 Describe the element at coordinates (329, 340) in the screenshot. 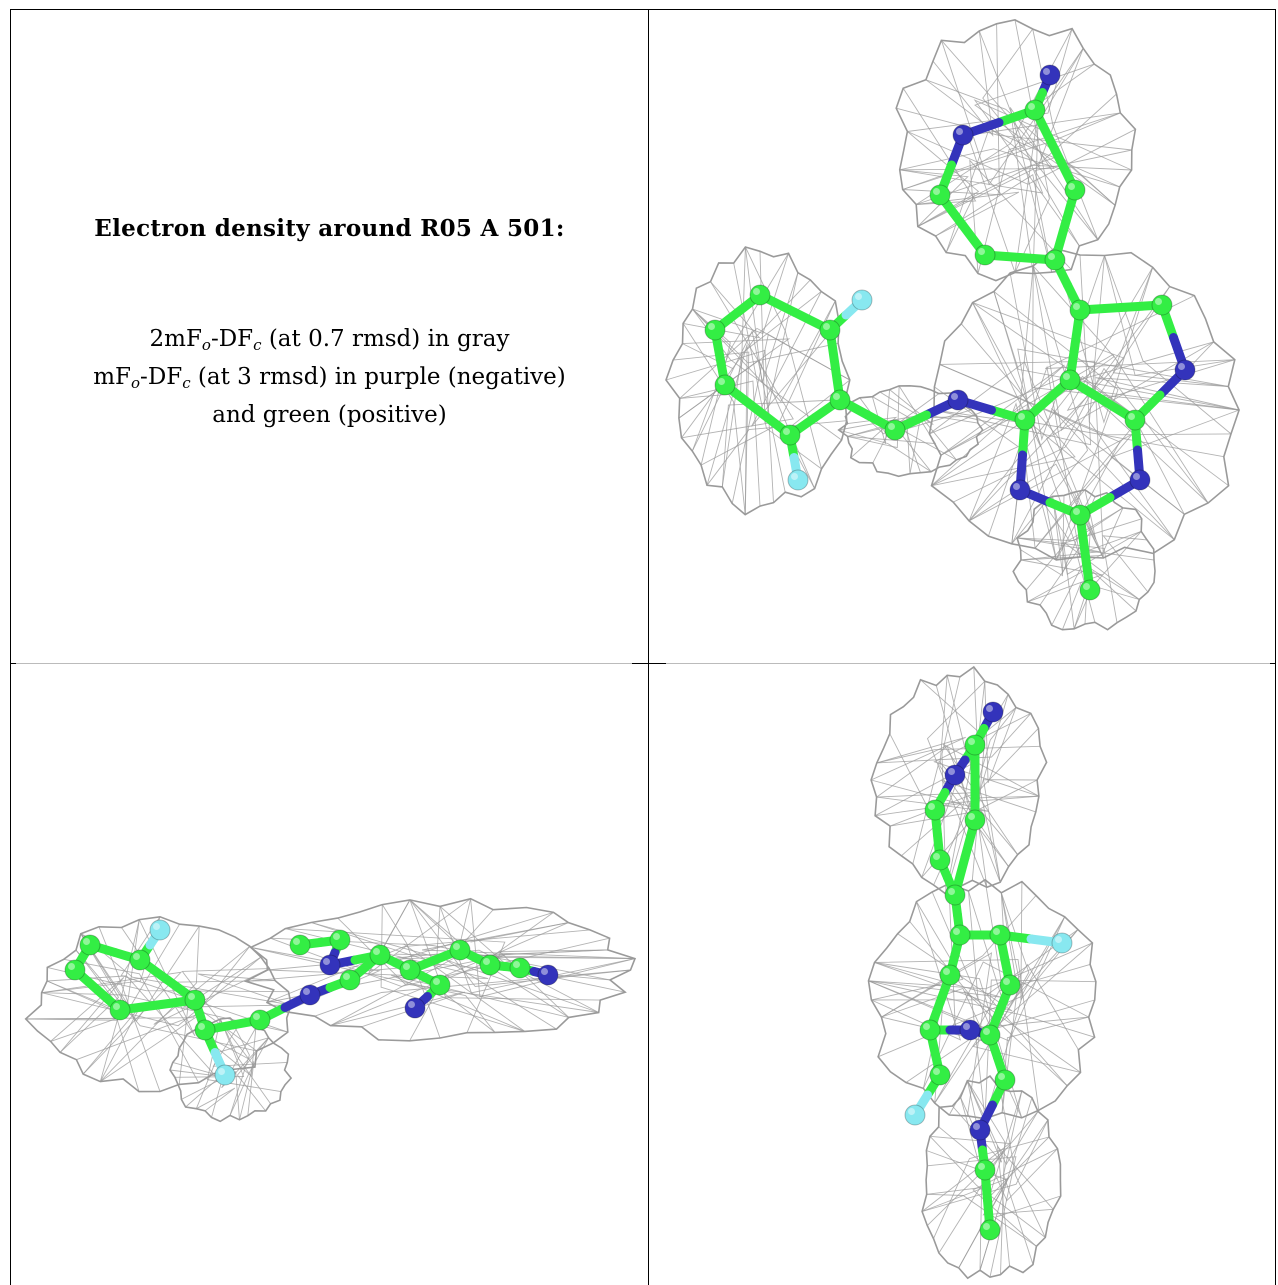

I see `caption-line-gray: 2mFo-DFc (at 0.7 rmsd) in gray` at that location.